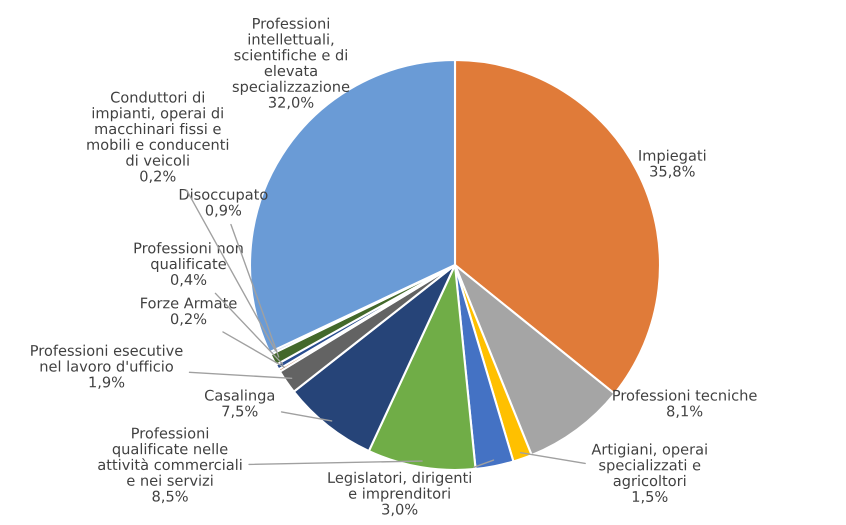 This screenshot has width=846, height=525. Describe the element at coordinates (239, 396) in the screenshot. I see `slice-label: Casalinga` at that location.